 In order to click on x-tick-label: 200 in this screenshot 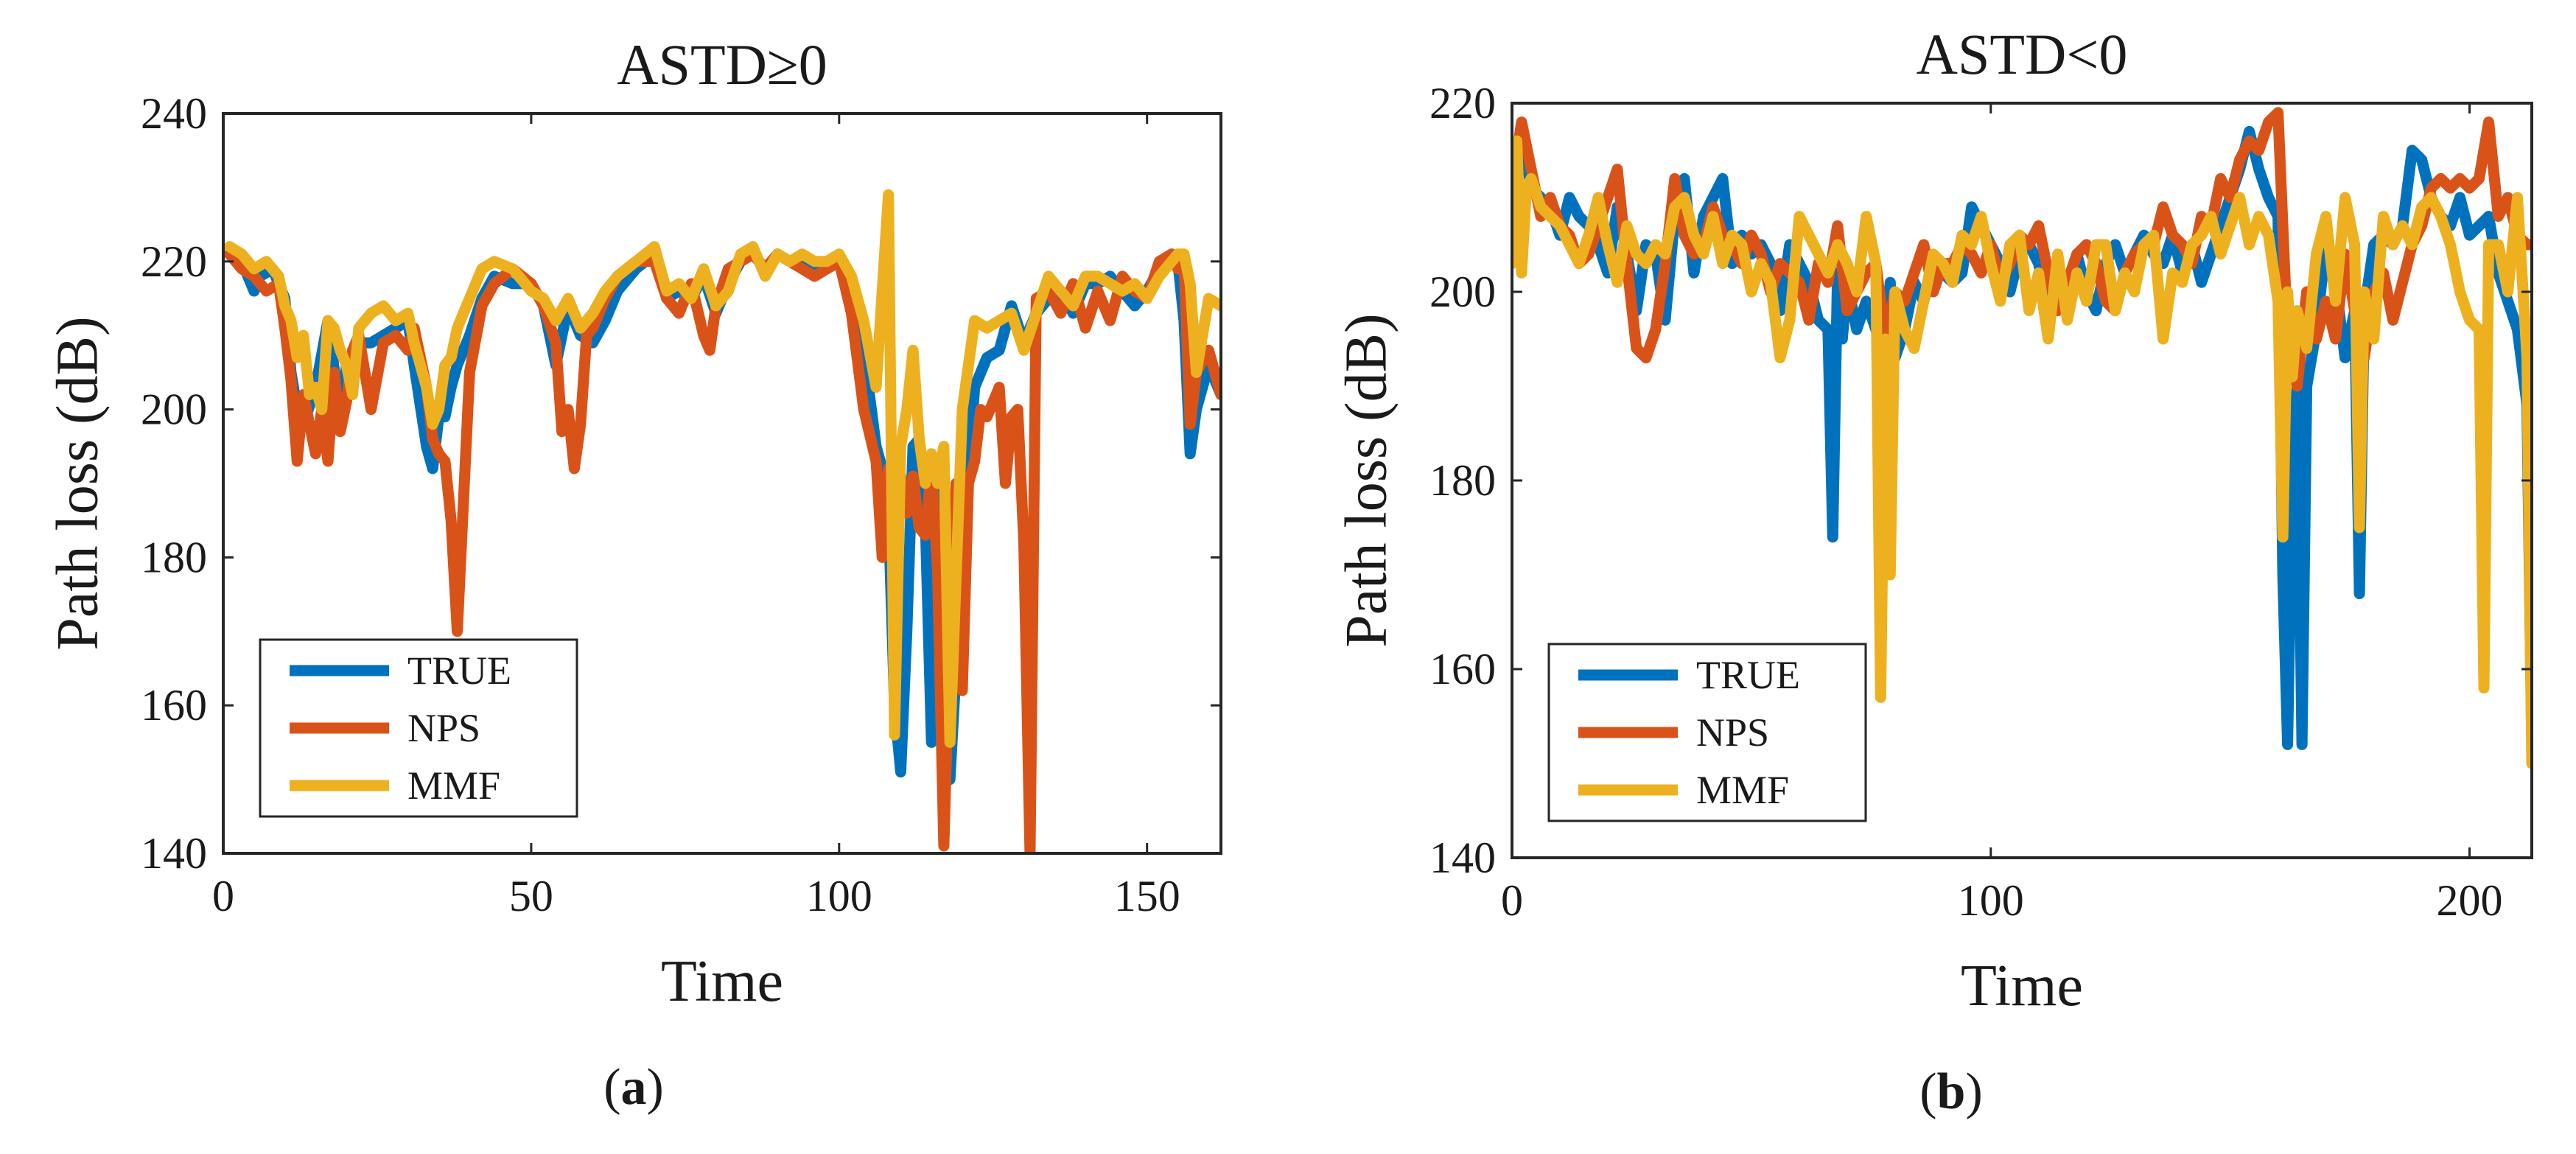, I will do `click(2470, 901)`.